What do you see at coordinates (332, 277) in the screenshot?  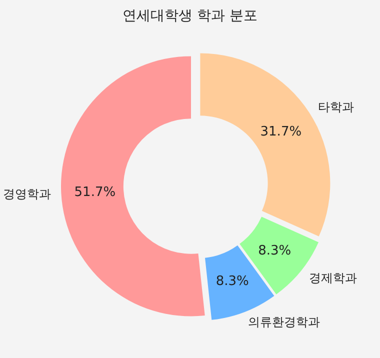 I see `slice-label: 경제학과` at bounding box center [332, 277].